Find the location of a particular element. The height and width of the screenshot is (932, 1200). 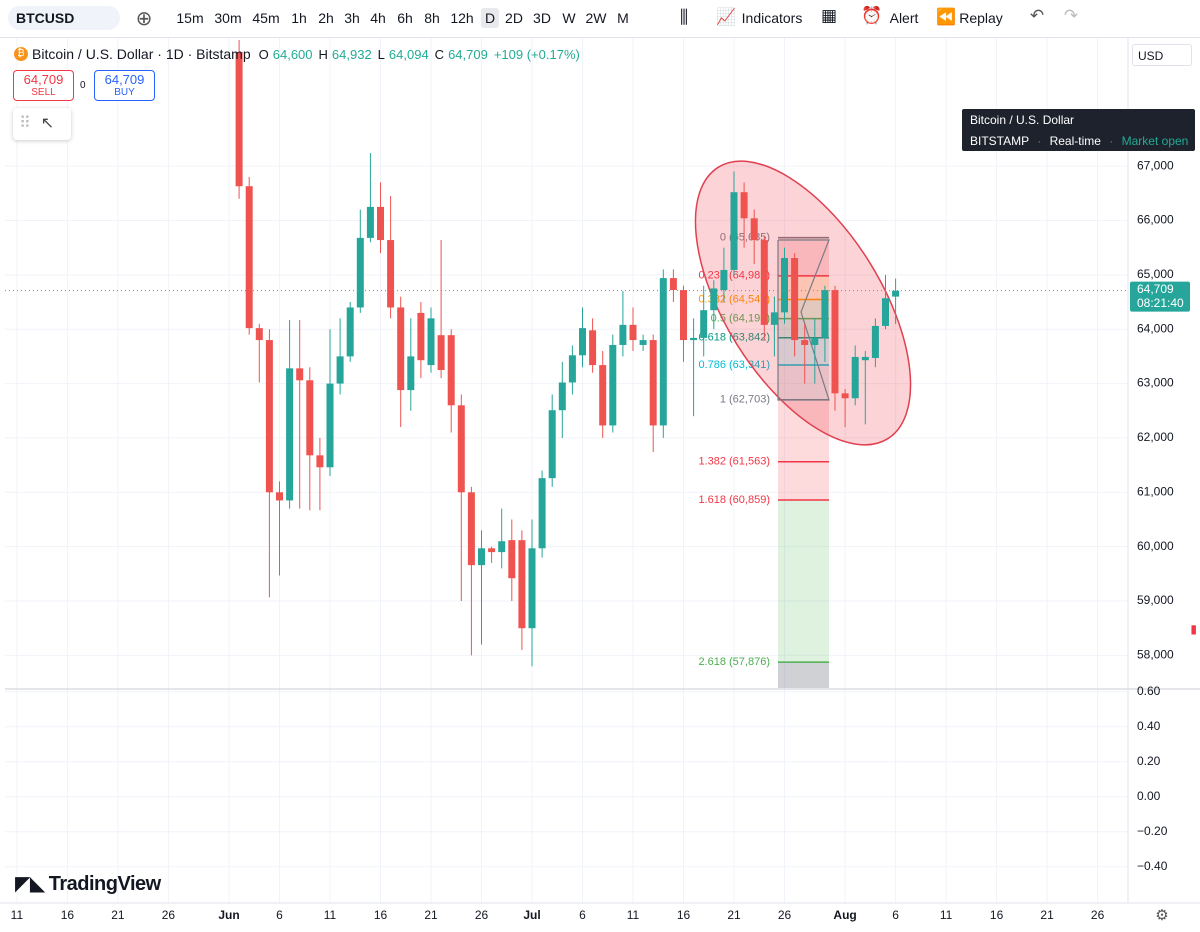

y-tick-label: 63,000 is located at coordinates (1155, 383).